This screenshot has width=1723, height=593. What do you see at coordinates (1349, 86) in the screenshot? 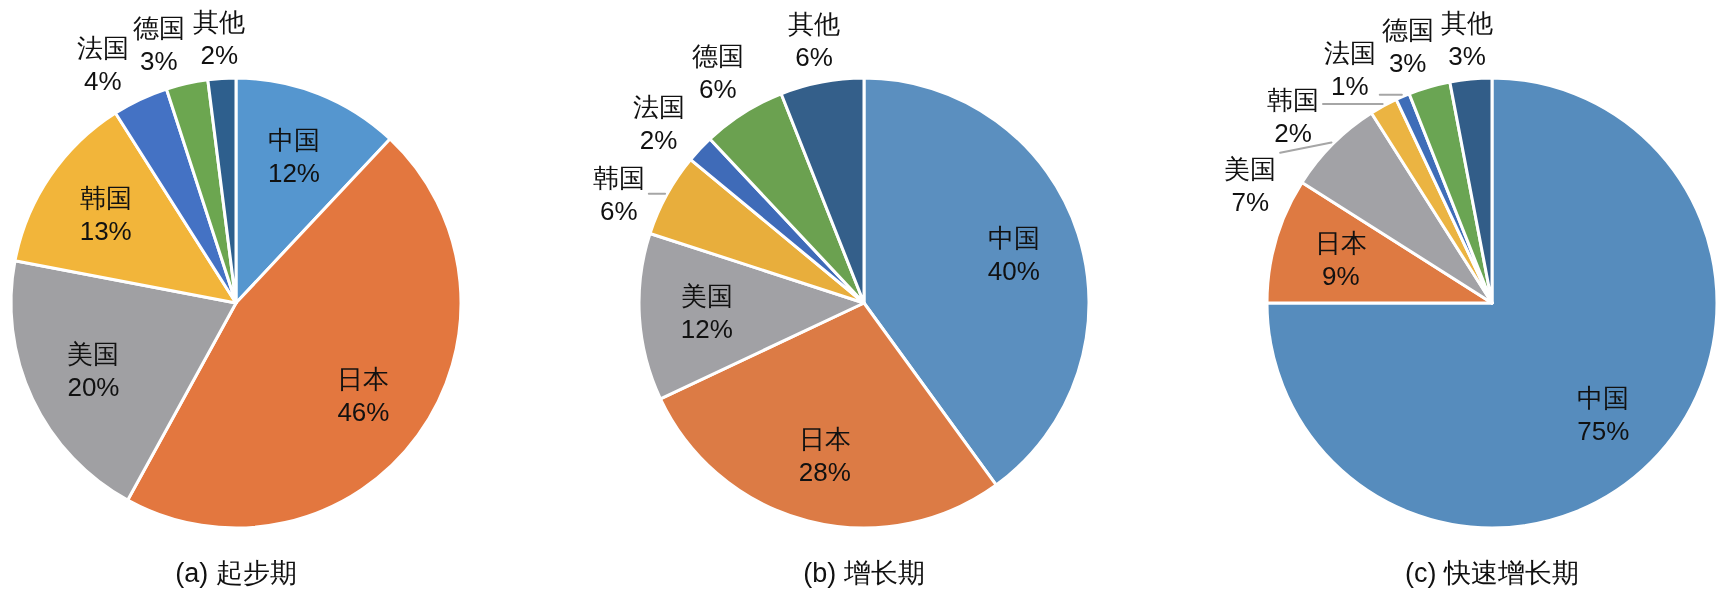
I see `data-label: 1%` at bounding box center [1349, 86].